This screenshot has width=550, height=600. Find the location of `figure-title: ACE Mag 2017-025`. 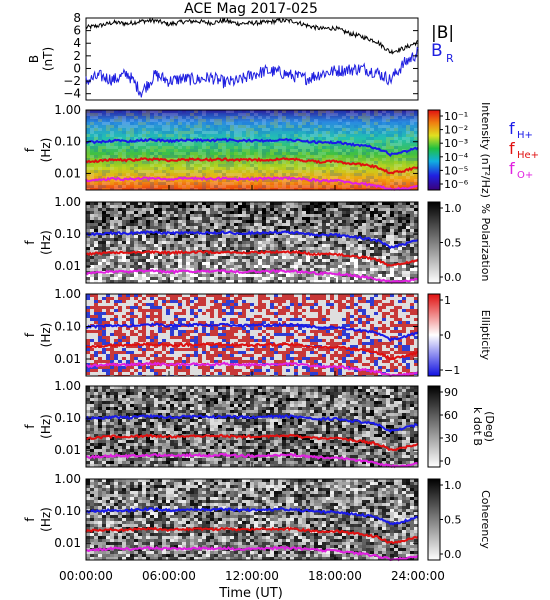

figure-title: ACE Mag 2017-025 is located at coordinates (251, 9).